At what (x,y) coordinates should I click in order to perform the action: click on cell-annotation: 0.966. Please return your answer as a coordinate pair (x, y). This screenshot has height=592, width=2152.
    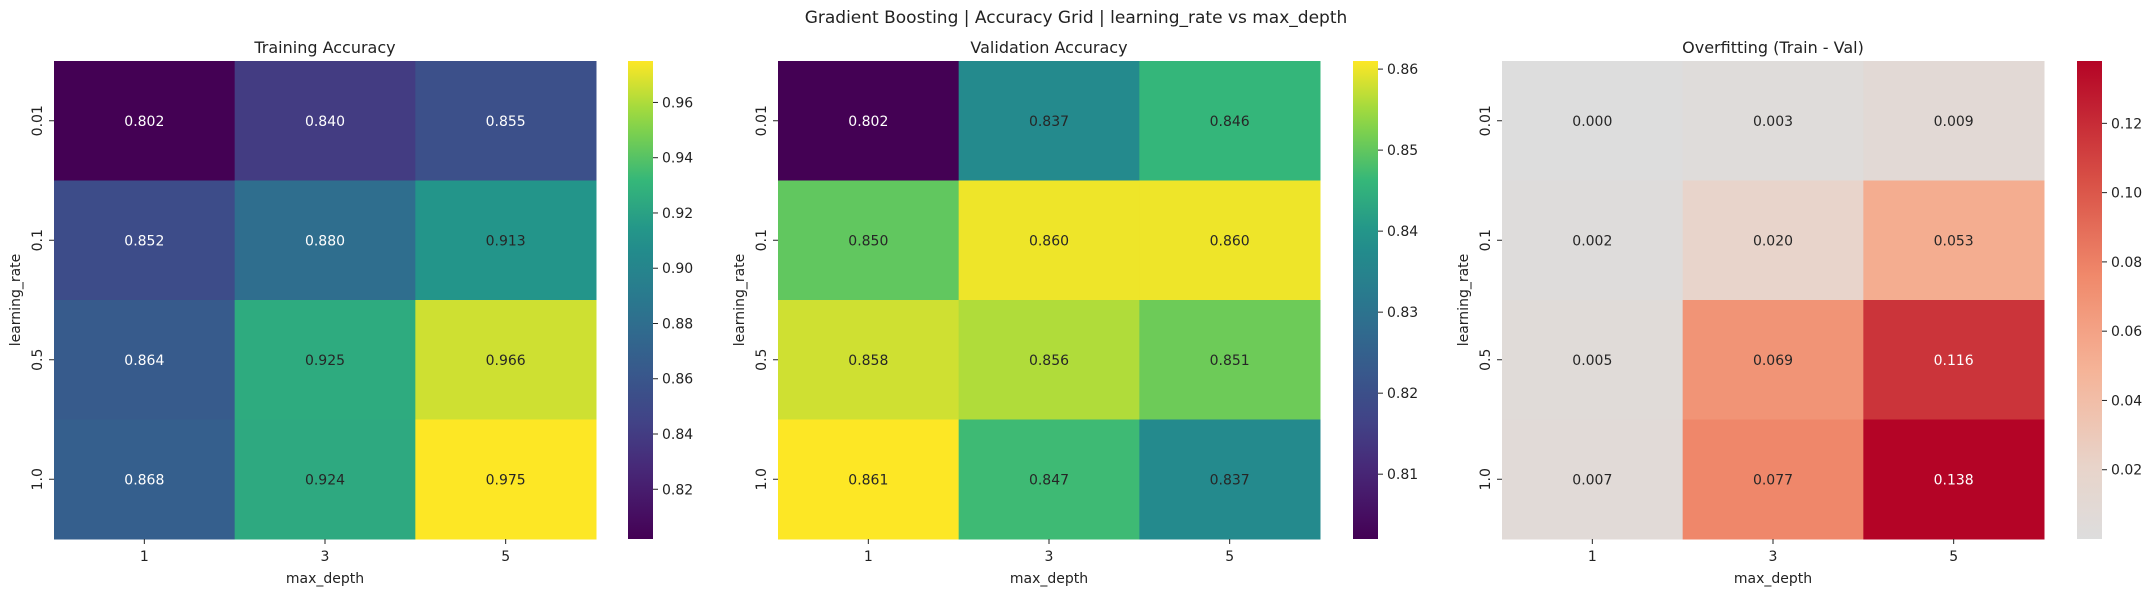
    Looking at the image, I should click on (506, 361).